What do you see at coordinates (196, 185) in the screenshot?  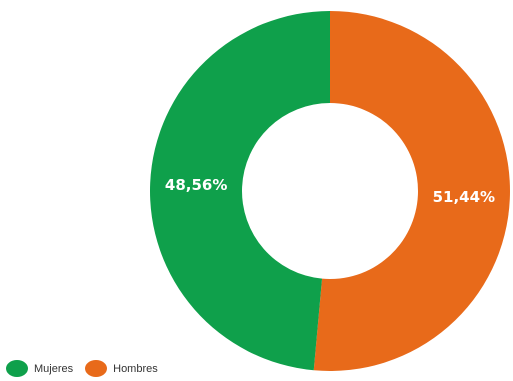 I see `slice-label-mujeres: 48,56%` at bounding box center [196, 185].